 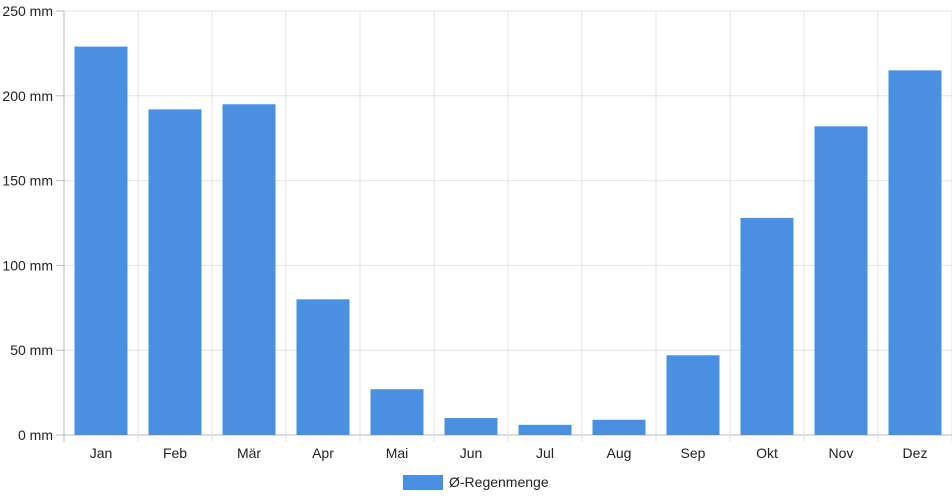 I want to click on legend-swatch, so click(x=423, y=482).